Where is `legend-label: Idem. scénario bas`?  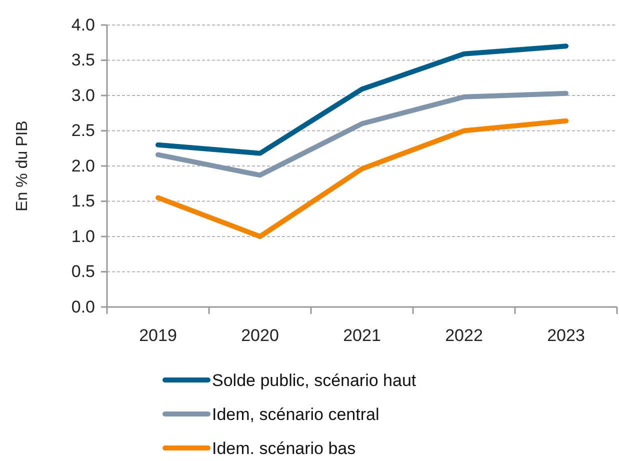
legend-label: Idem. scénario bas is located at coordinates (284, 448).